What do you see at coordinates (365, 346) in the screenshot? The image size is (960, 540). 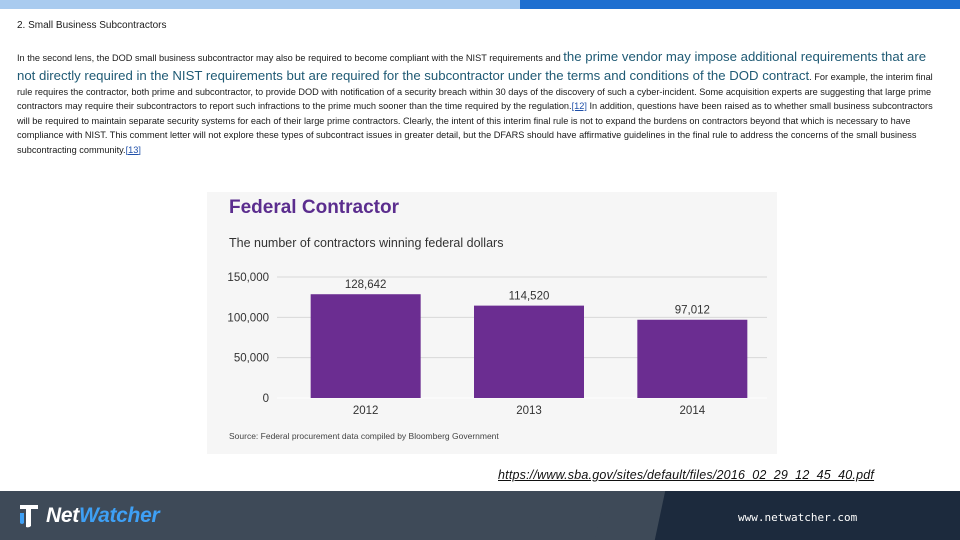 I see `bar-2012` at bounding box center [365, 346].